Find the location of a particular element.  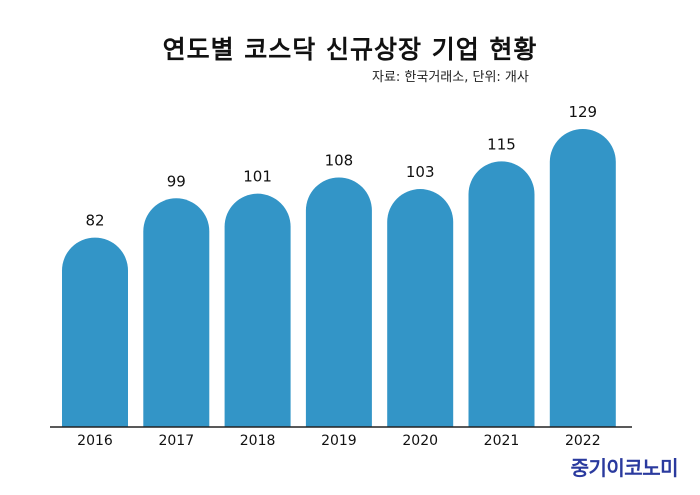

chart-title: 연도별 코스닥 신규상장 기업 현황 is located at coordinates (350, 49).